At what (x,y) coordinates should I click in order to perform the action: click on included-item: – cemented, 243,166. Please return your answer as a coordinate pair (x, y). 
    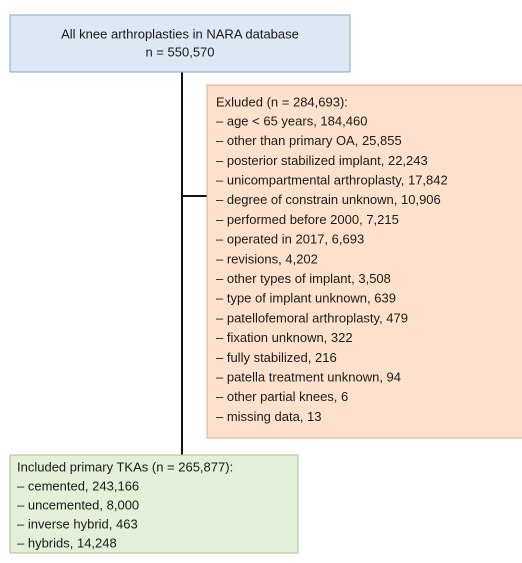
    Looking at the image, I should click on (78, 485).